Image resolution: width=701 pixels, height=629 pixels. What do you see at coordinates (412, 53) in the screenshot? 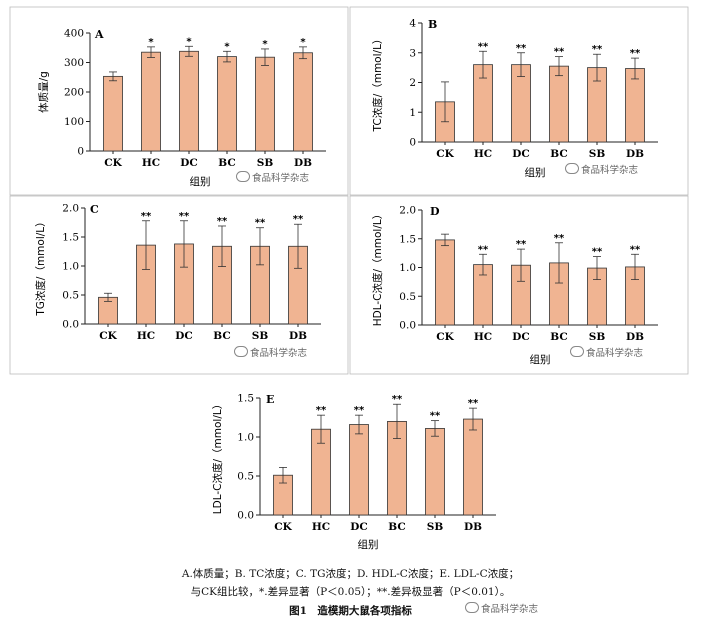
I see `y-tick-label: 3` at bounding box center [412, 53].